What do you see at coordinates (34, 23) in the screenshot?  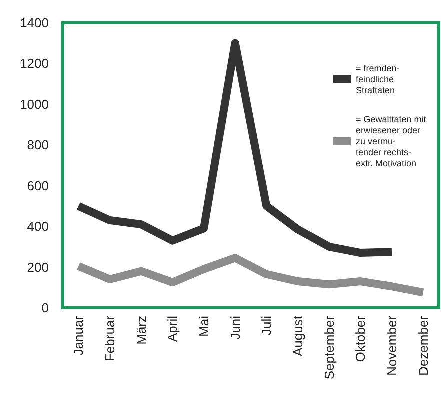 I see `y-tick-label: 1400` at bounding box center [34, 23].